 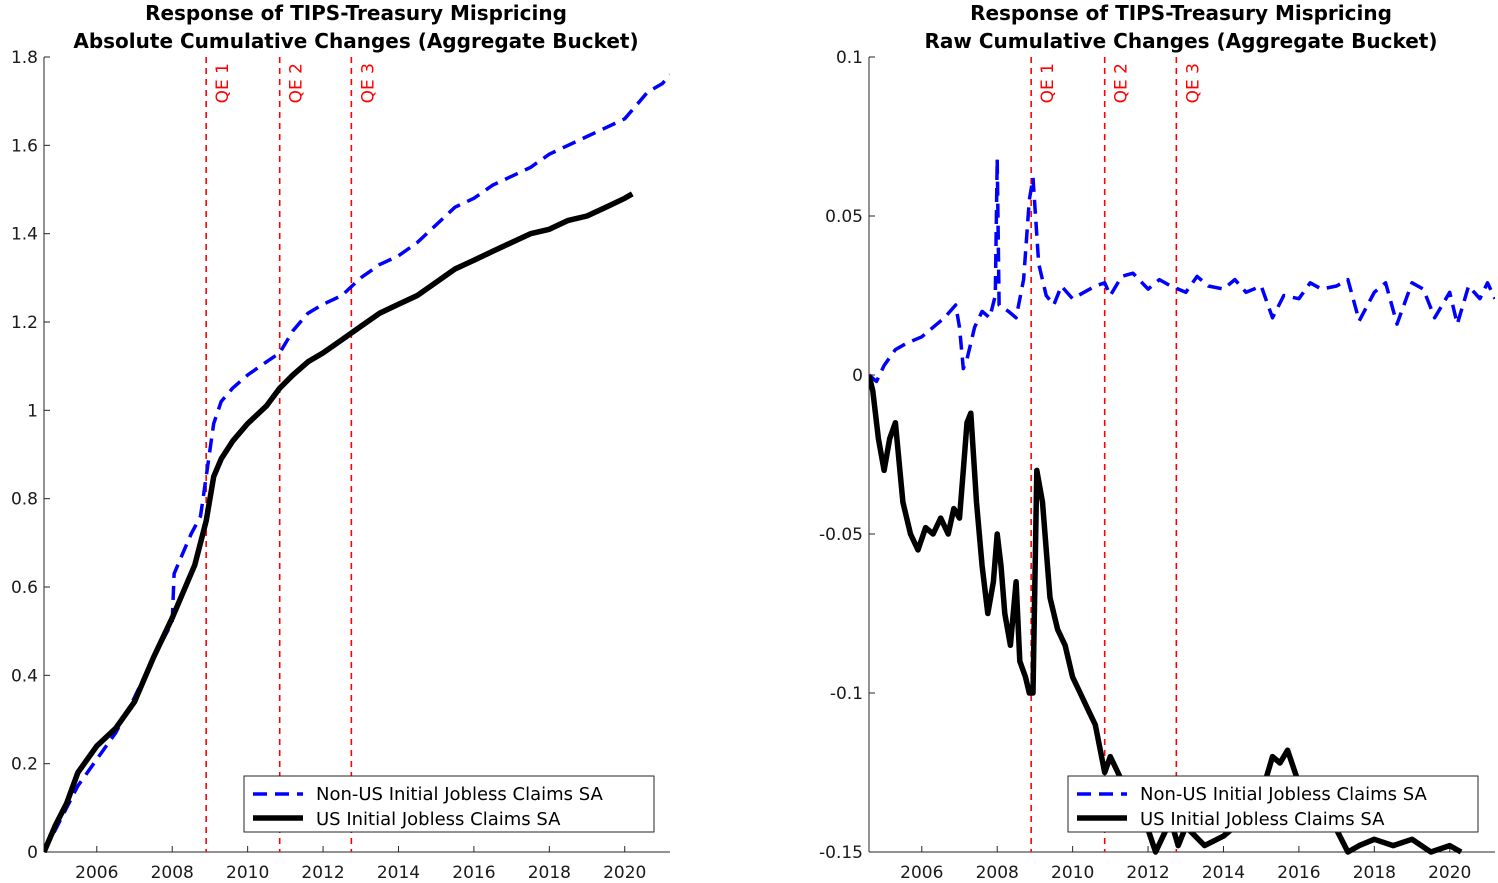 What do you see at coordinates (32, 411) in the screenshot?
I see `y-tick-label: 1` at bounding box center [32, 411].